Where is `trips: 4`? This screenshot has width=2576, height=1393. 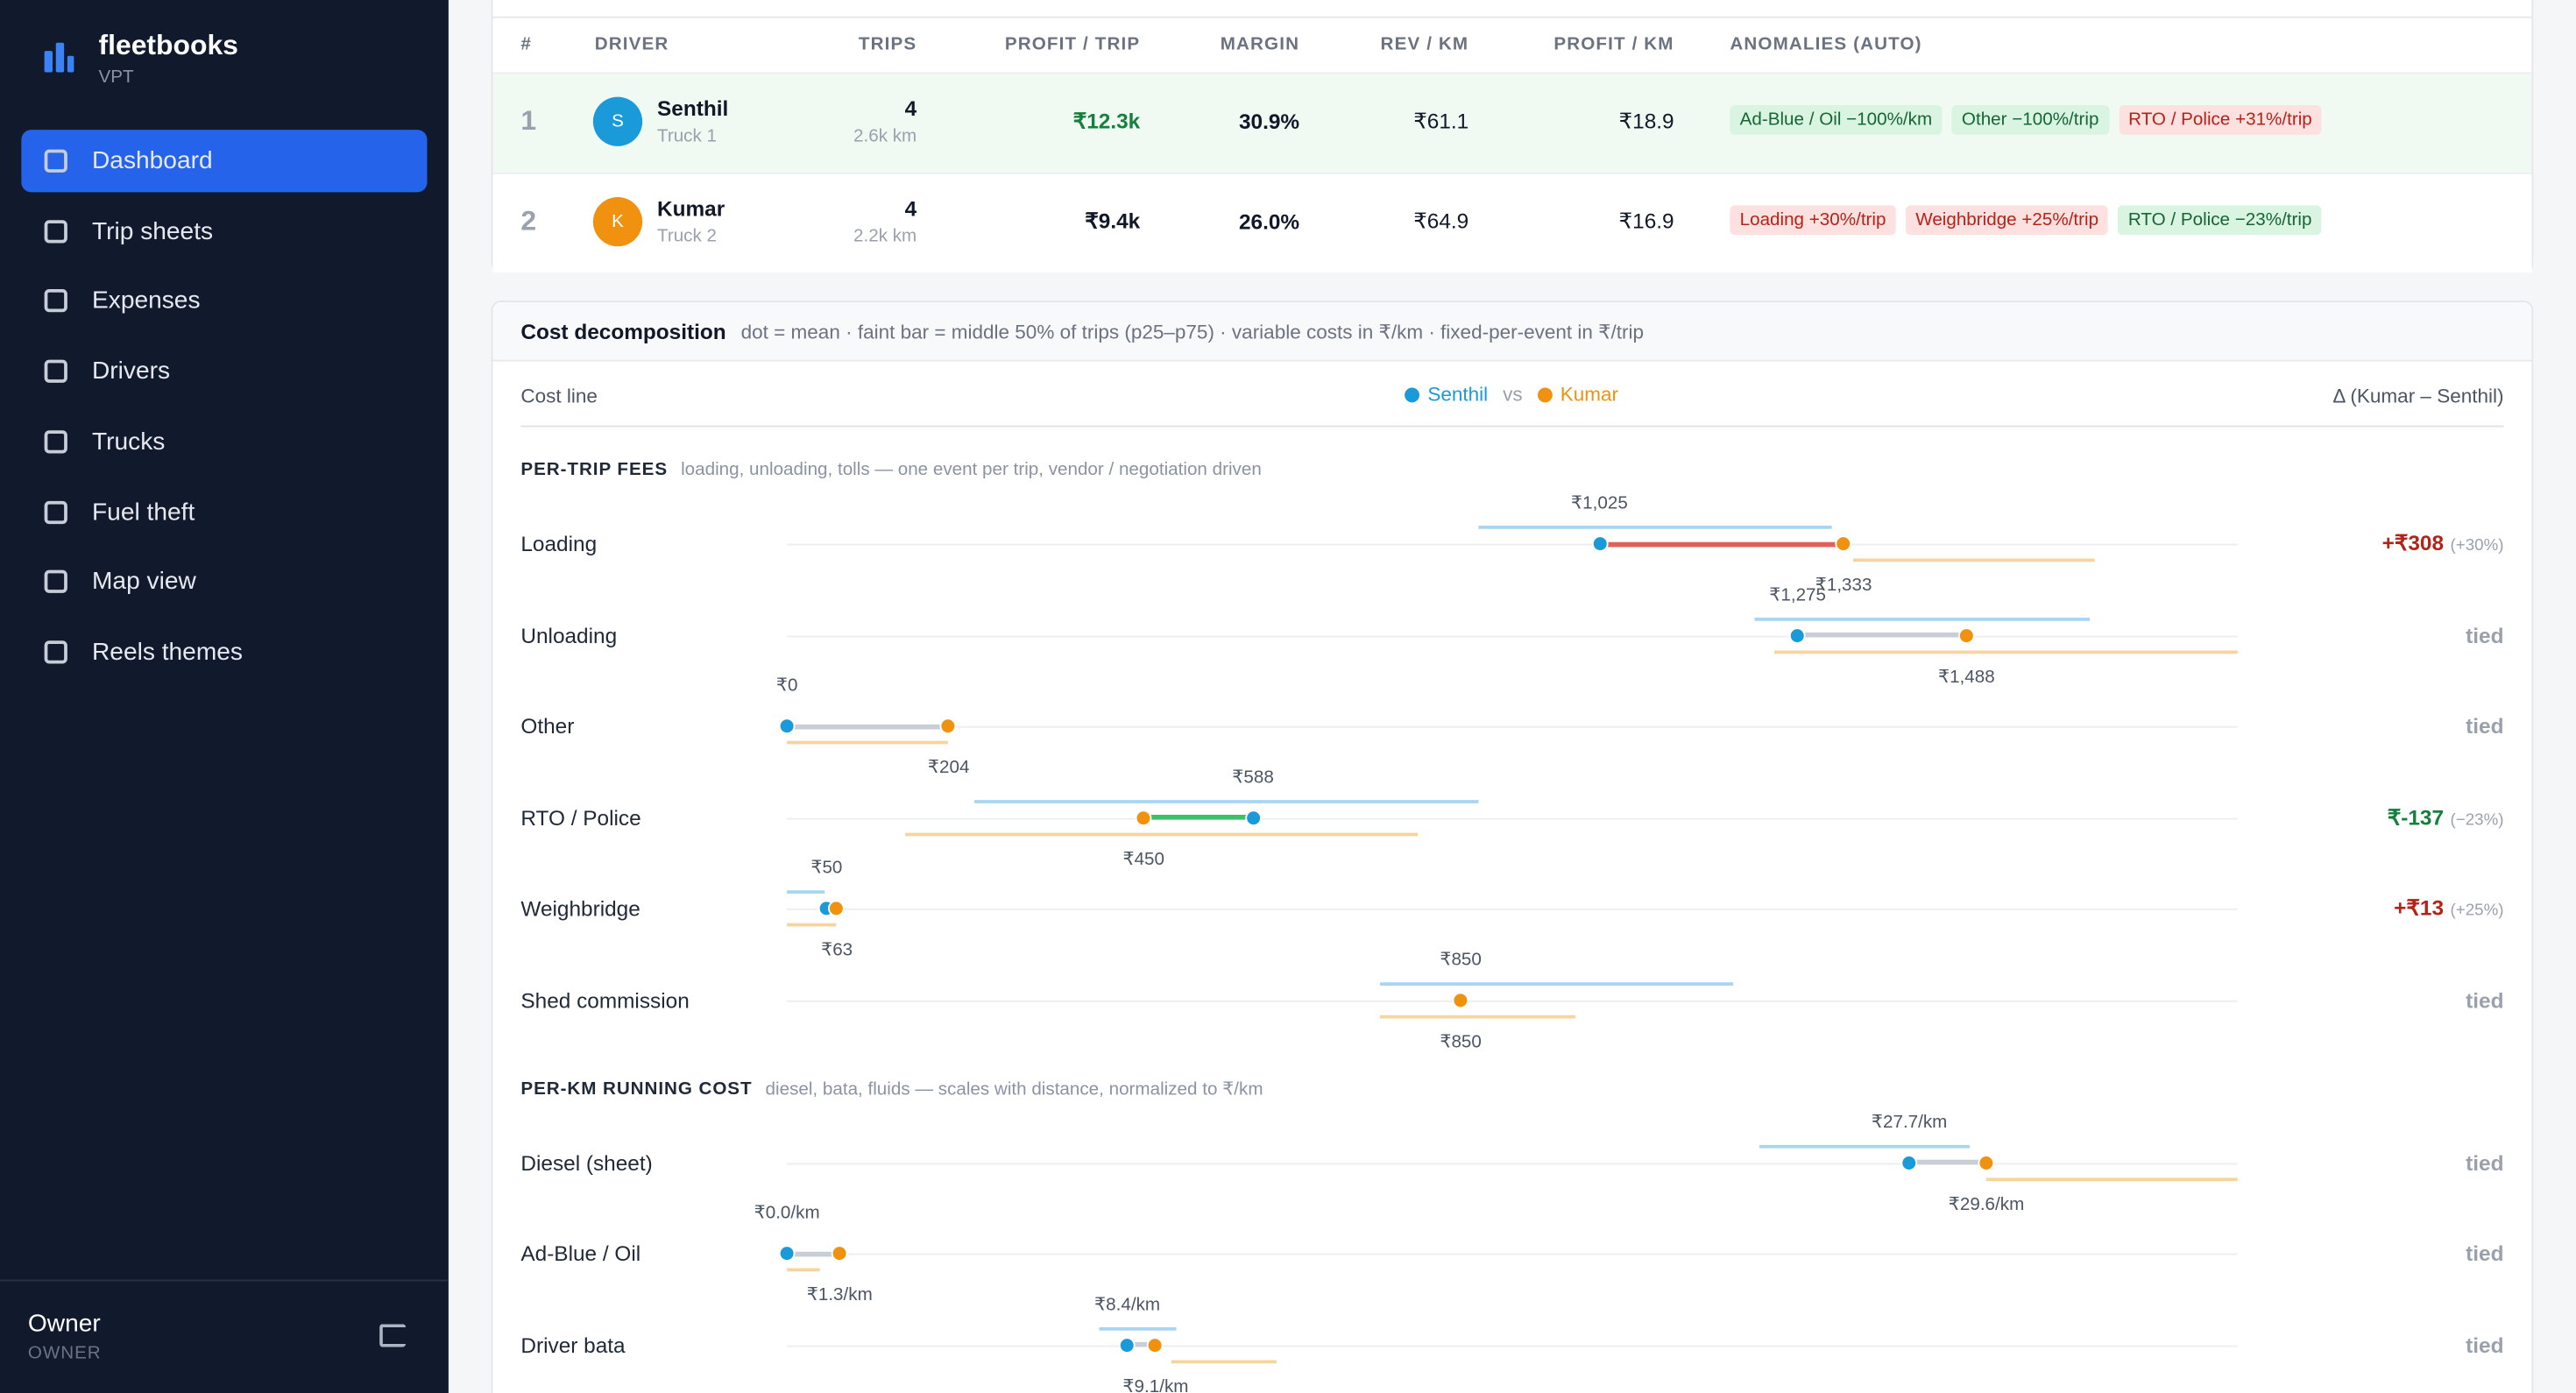 trips: 4 is located at coordinates (910, 108).